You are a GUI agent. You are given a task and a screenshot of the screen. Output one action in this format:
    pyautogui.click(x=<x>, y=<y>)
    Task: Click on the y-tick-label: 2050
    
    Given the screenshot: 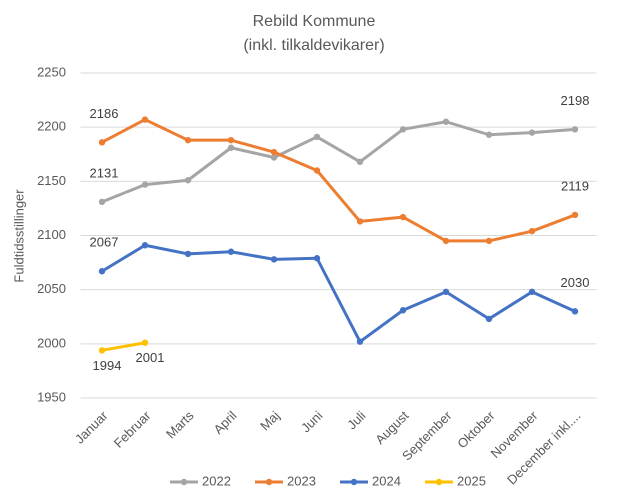 What is the action you would take?
    pyautogui.click(x=51, y=288)
    